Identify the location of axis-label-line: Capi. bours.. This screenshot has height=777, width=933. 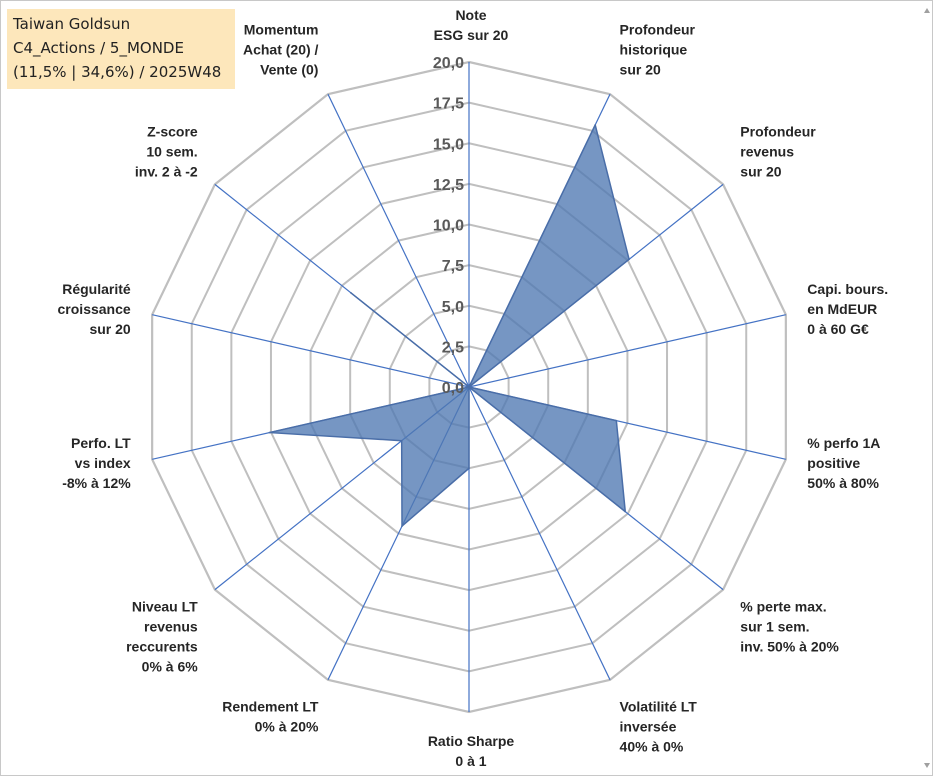
(847, 289).